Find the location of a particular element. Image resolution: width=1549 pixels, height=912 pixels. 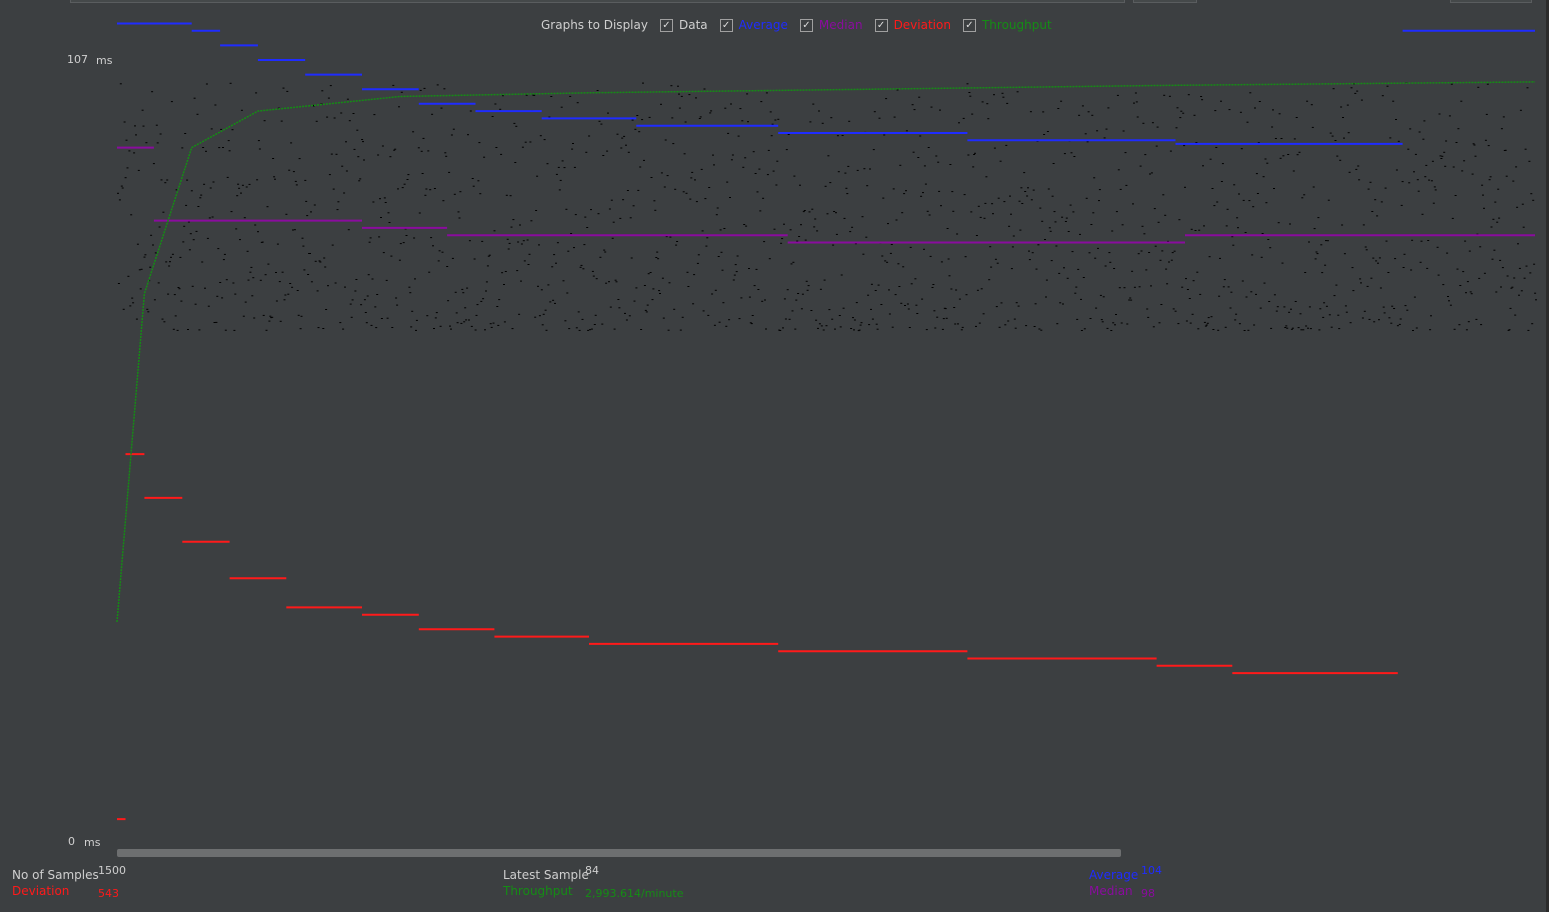

throughput-checkbox: ✓ is located at coordinates (969, 25).